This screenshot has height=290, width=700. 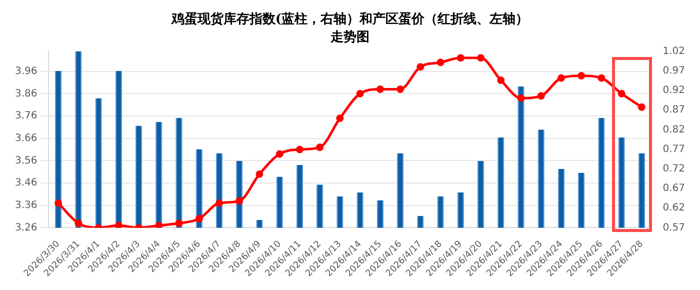 What do you see at coordinates (673, 168) in the screenshot?
I see `y2-tick-label: 0.72` at bounding box center [673, 168].